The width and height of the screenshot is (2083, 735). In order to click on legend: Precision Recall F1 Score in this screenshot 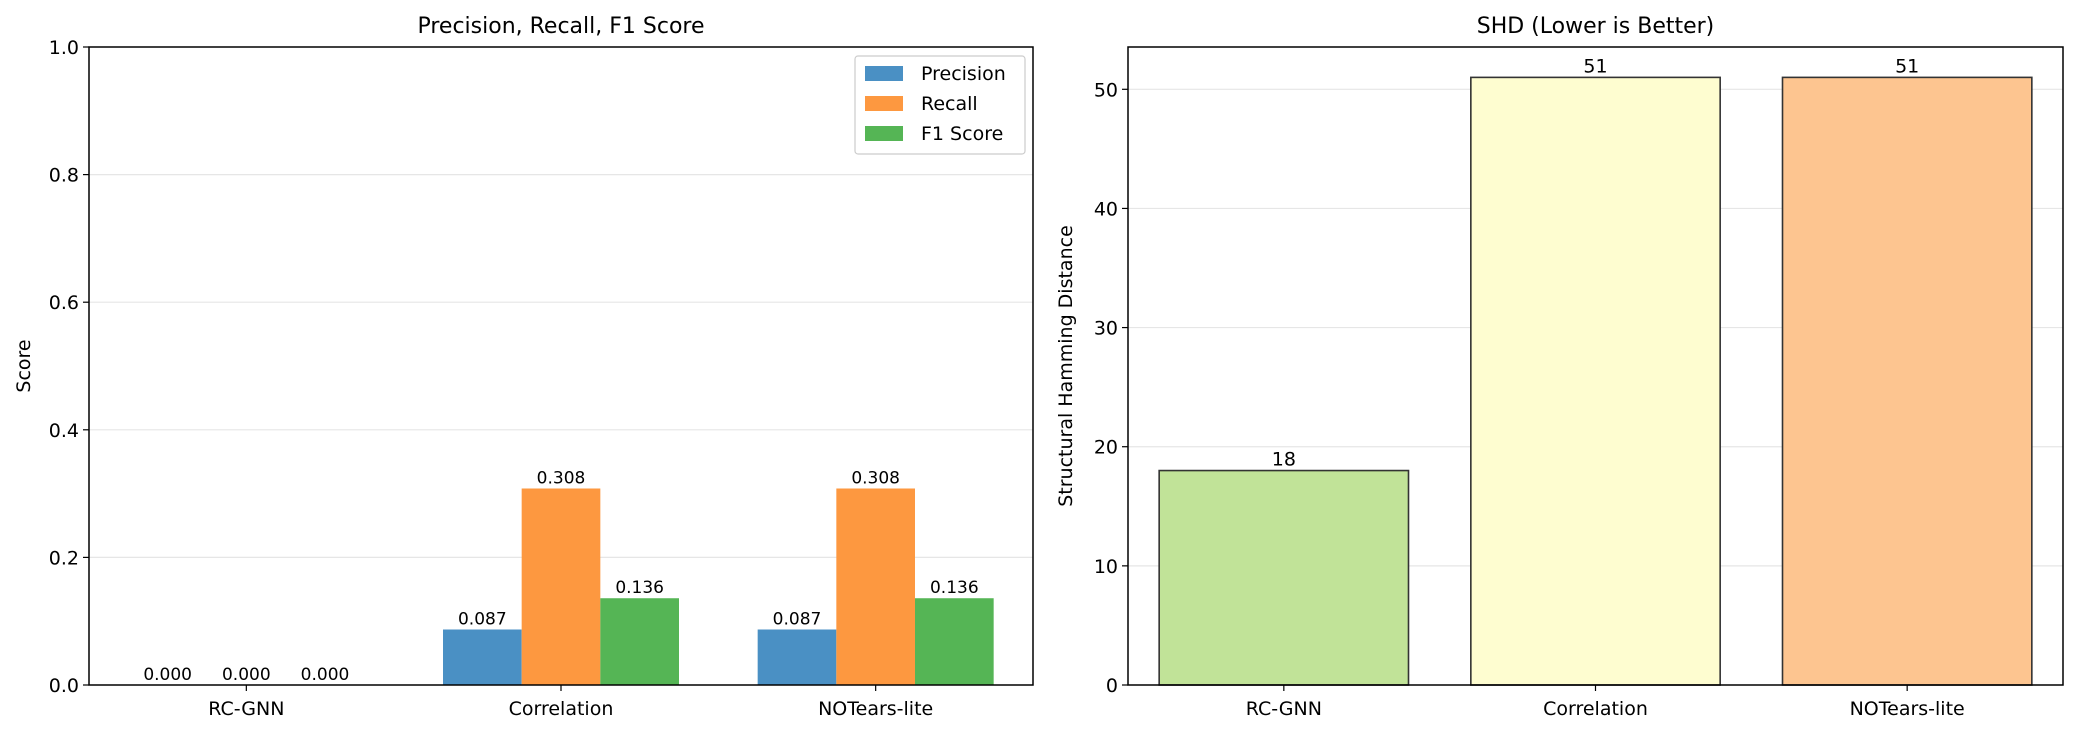, I will do `click(940, 105)`.